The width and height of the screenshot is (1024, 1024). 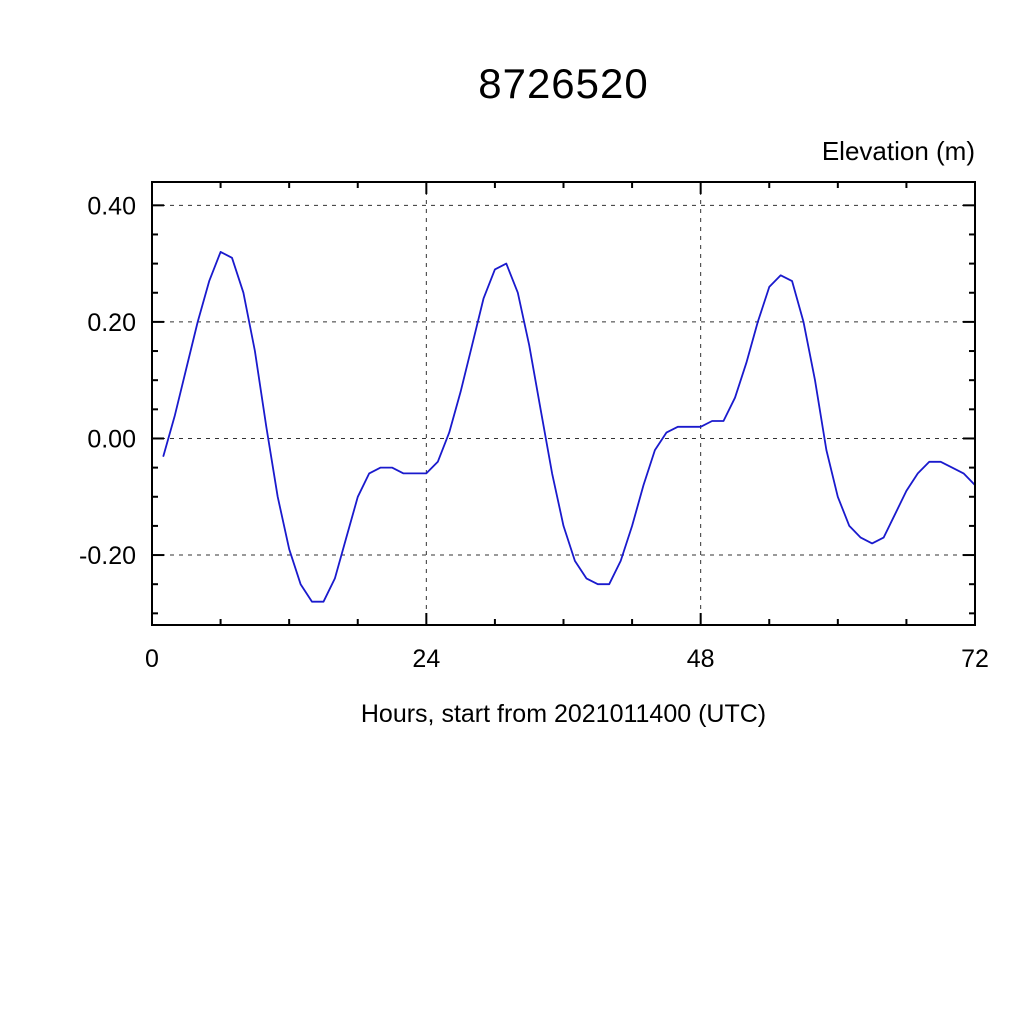 What do you see at coordinates (898, 151) in the screenshot?
I see `y-axis-title: Elevation (m)` at bounding box center [898, 151].